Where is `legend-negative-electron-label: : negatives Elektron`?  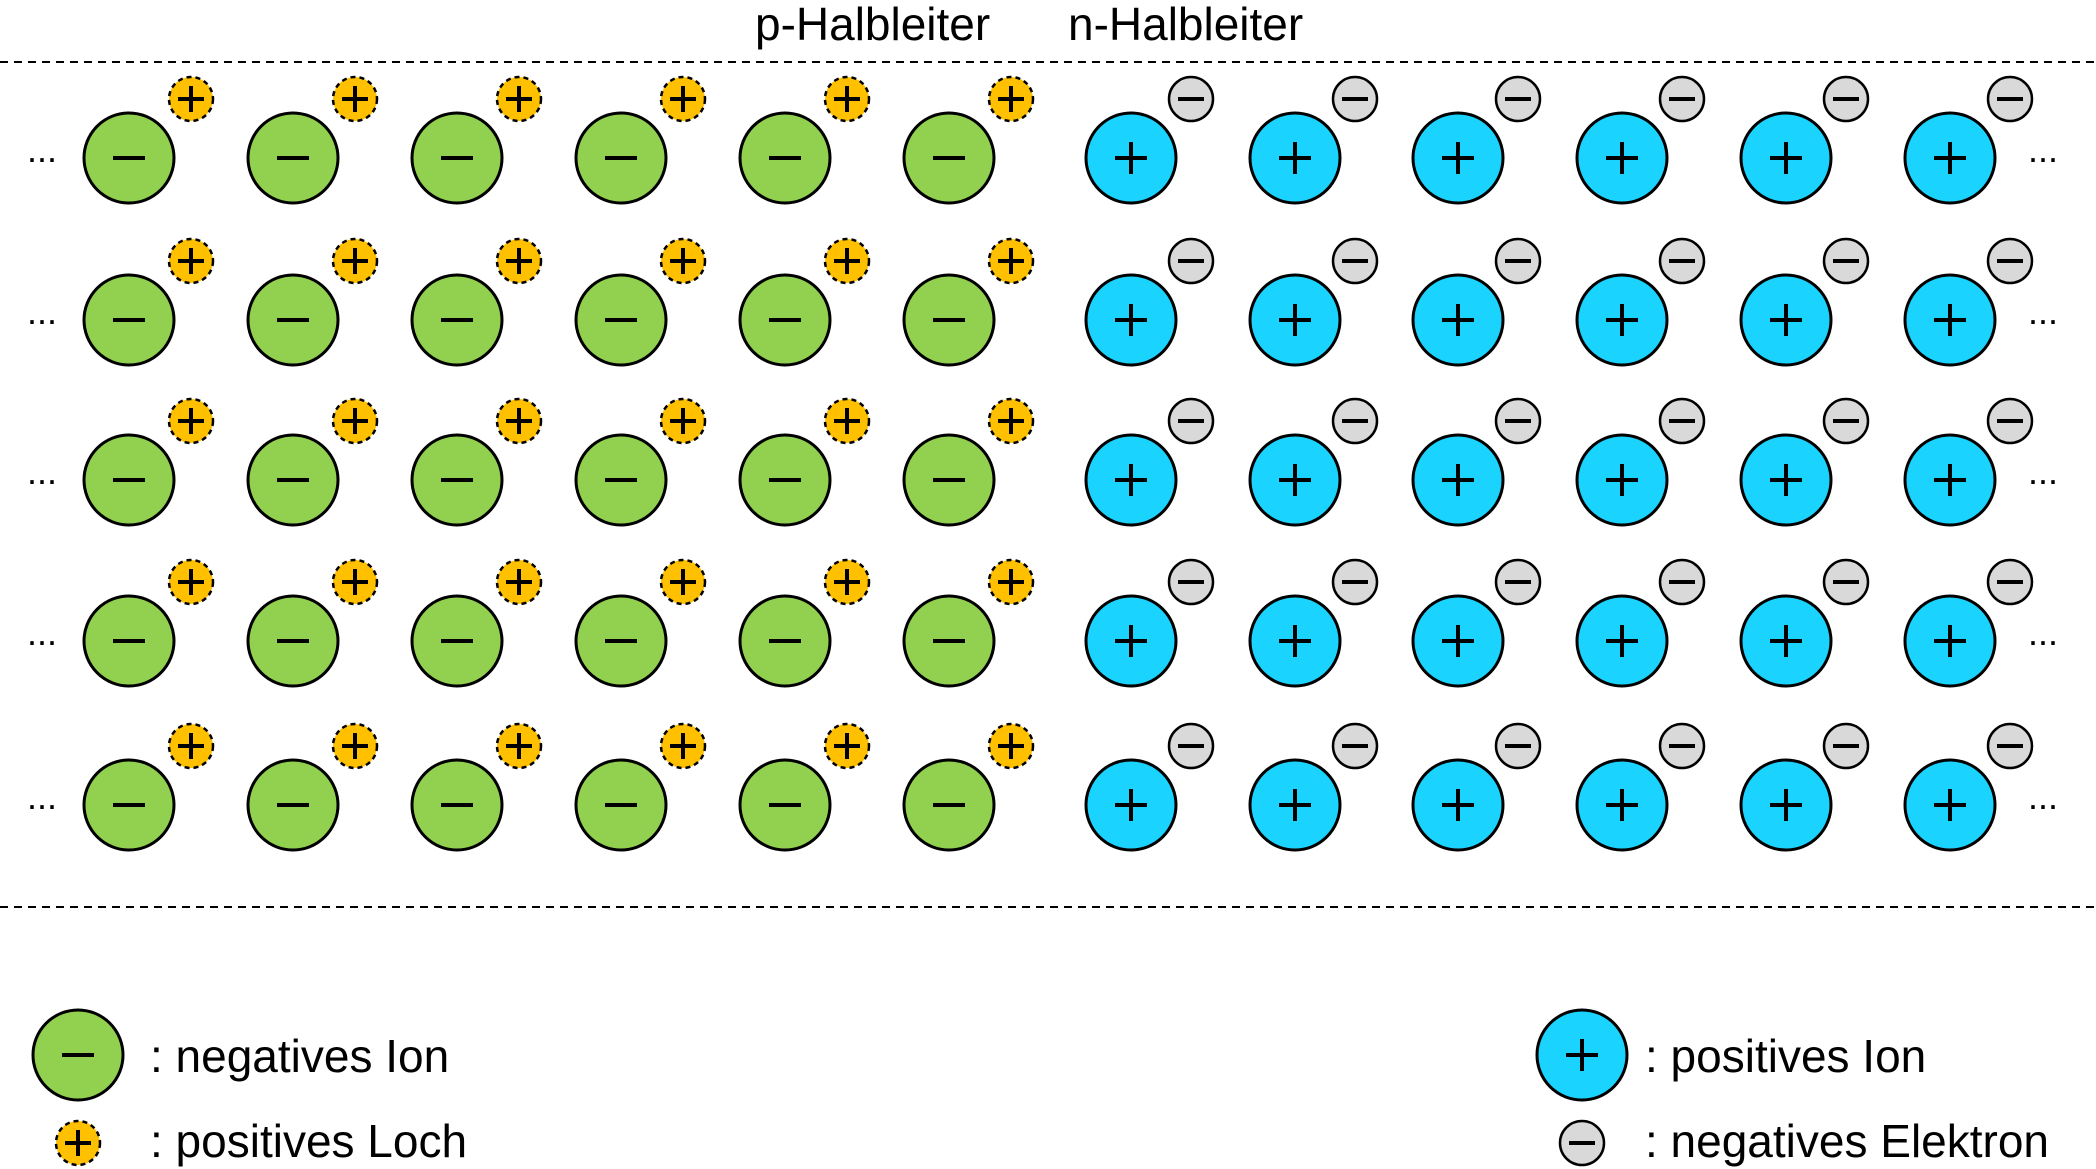
legend-negative-electron-label: : negatives Elektron is located at coordinates (1847, 1141).